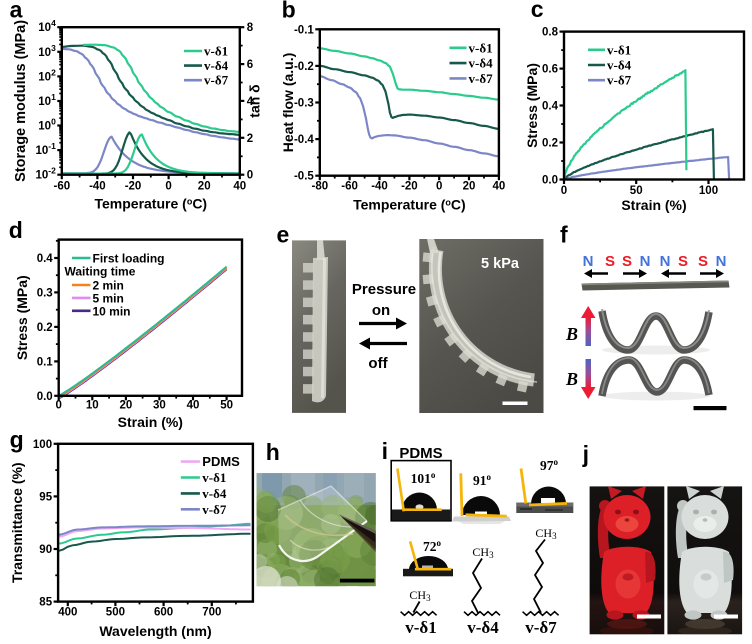 This screenshot has width=752, height=644. I want to click on svg-text: Pressure, so click(384, 289).